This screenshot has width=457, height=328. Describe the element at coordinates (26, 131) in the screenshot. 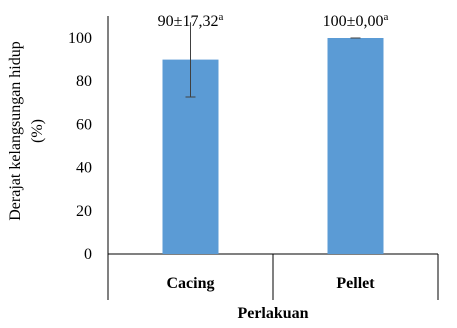

I see `y-axis-title: Derajat kelangsungan hidup (%)` at that location.